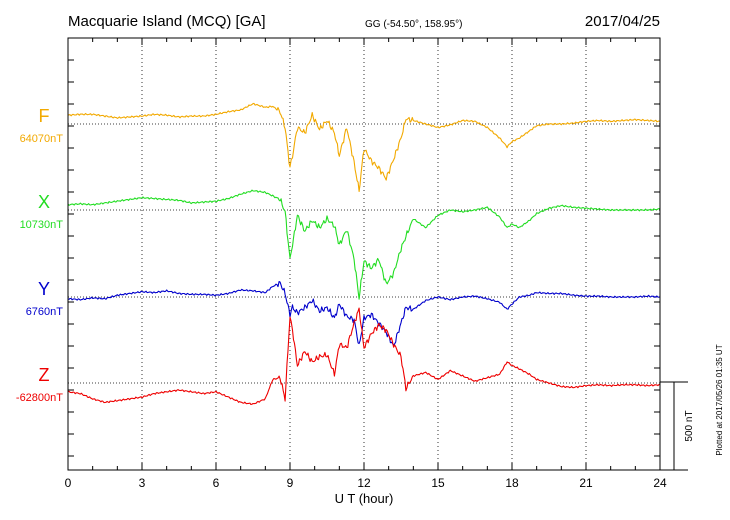 The image size is (730, 520). Describe the element at coordinates (364, 313) in the screenshot. I see `series-line-y` at that location.